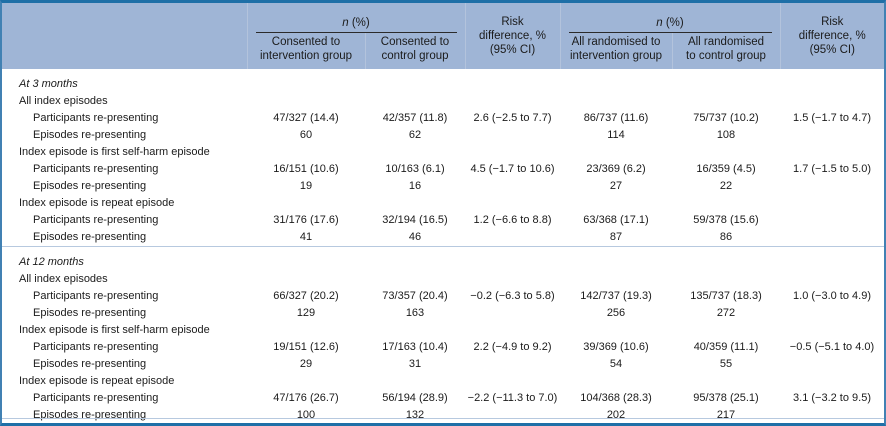  What do you see at coordinates (616, 237) in the screenshot?
I see `value-cell: 87` at bounding box center [616, 237].